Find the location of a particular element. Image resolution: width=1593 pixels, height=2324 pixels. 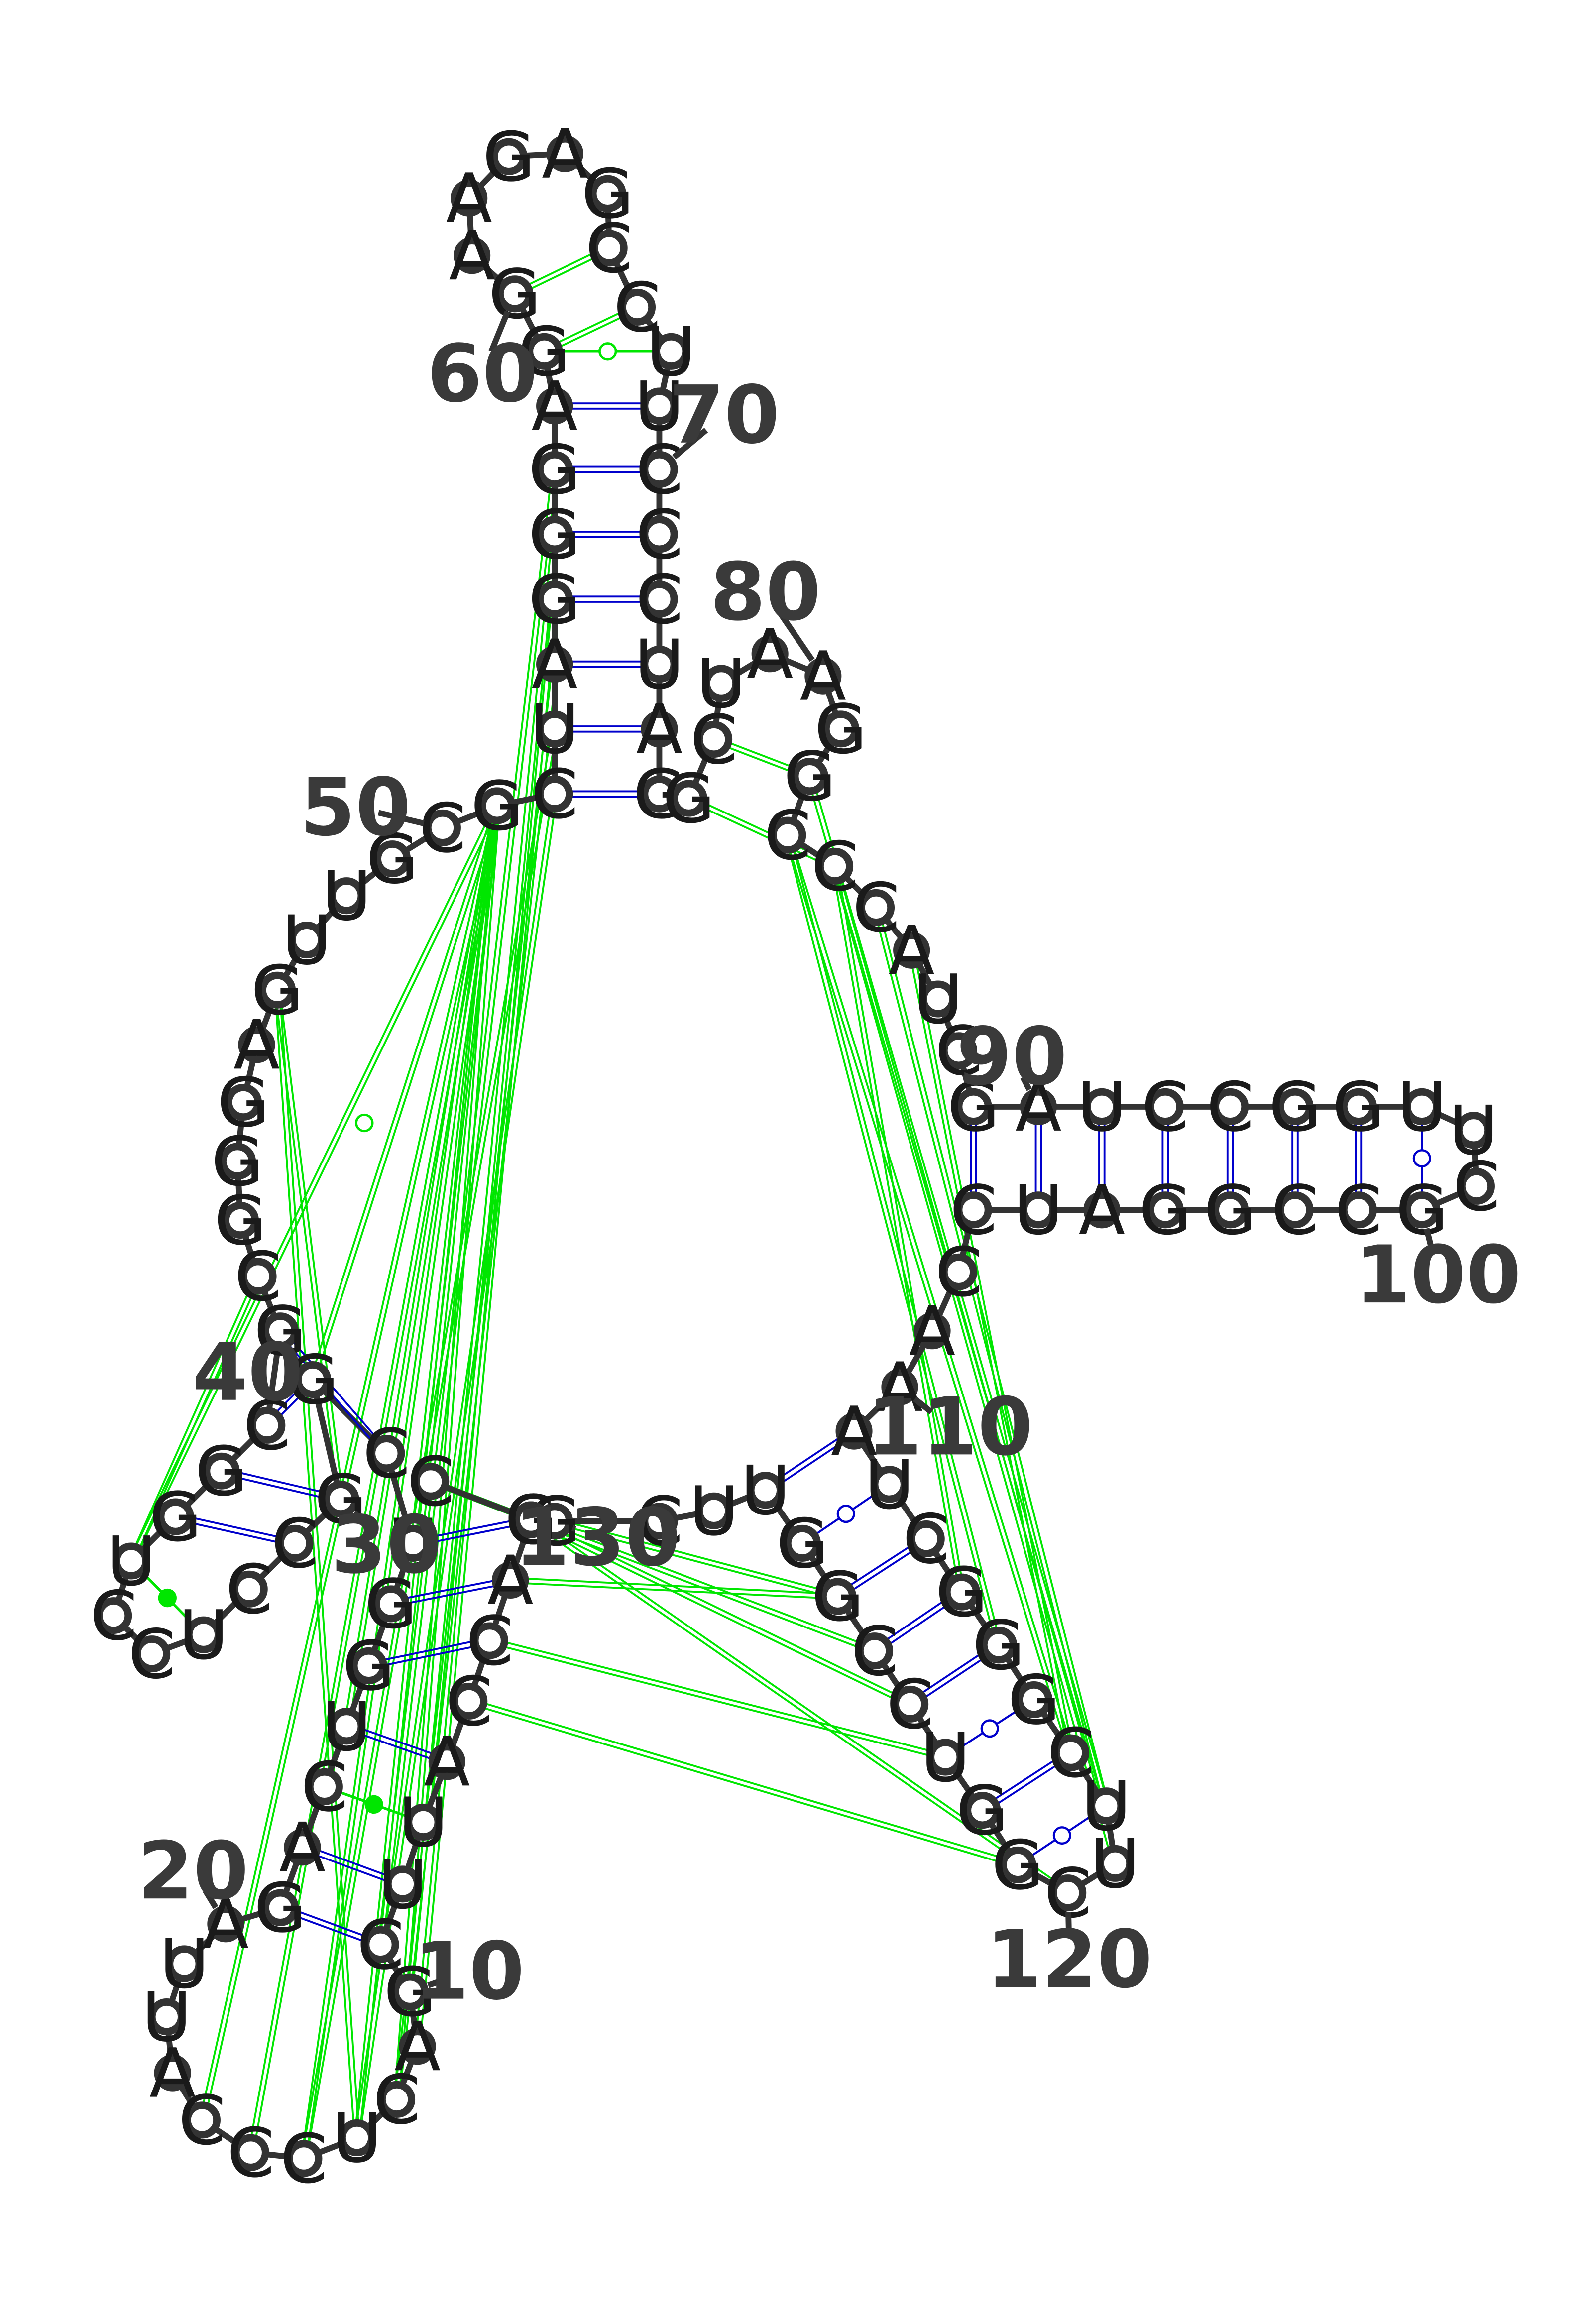

position-label: 40 is located at coordinates (247, 1372).